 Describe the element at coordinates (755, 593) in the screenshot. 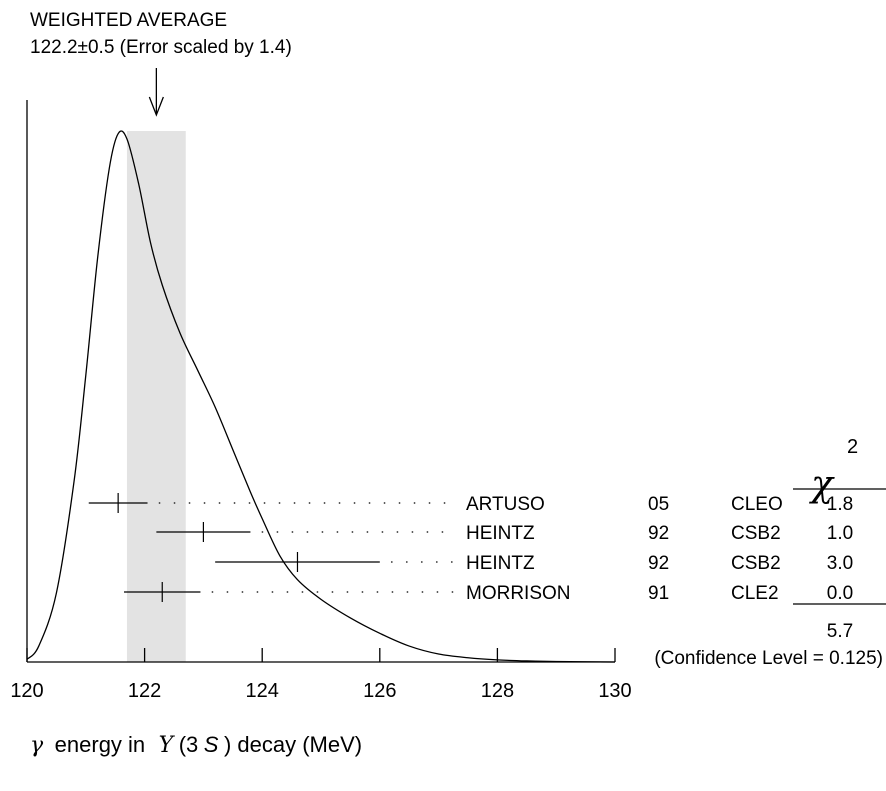

I see `measurement-experiment: CLE2` at that location.